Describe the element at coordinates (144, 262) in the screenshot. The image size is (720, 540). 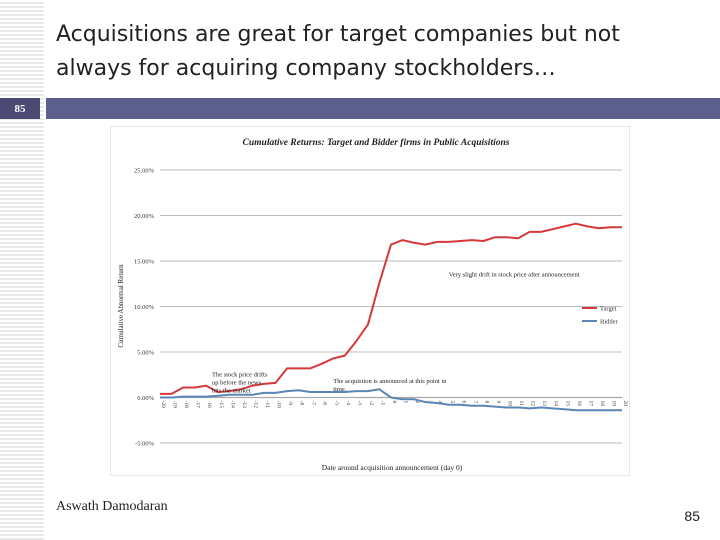
I see `y-tick-label: 15.00%` at that location.